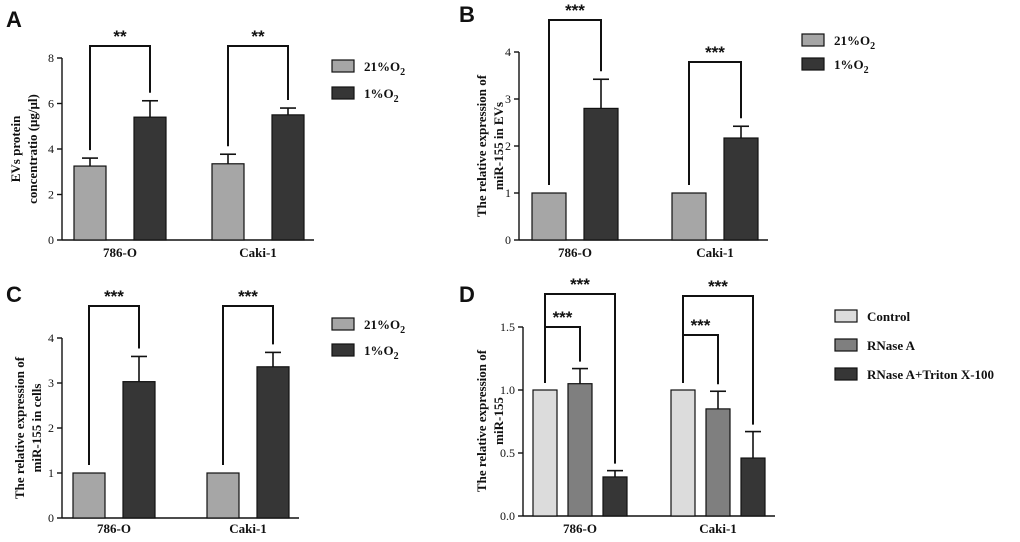  Describe the element at coordinates (490, 420) in the screenshot. I see `y-axis-label: The relative expression of miR-155` at that location.